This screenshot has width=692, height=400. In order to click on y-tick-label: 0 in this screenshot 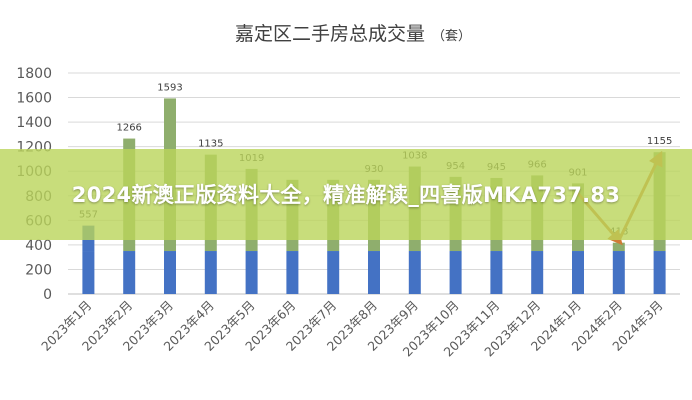, I will do `click(47, 295)`.